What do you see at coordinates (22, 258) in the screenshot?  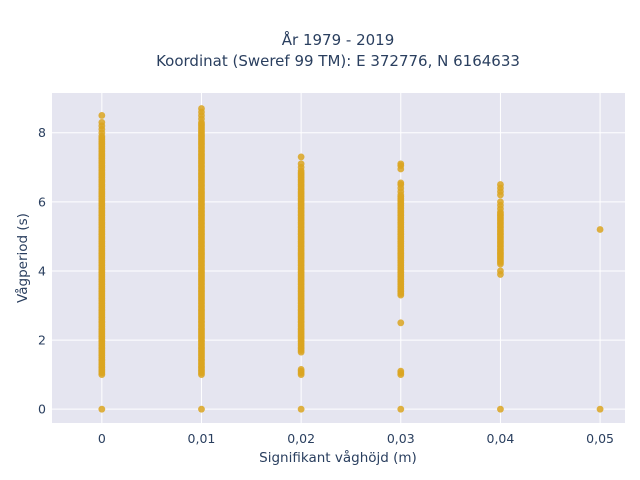 I see `y-axis-title: Vågperiod (s)` at bounding box center [22, 258].